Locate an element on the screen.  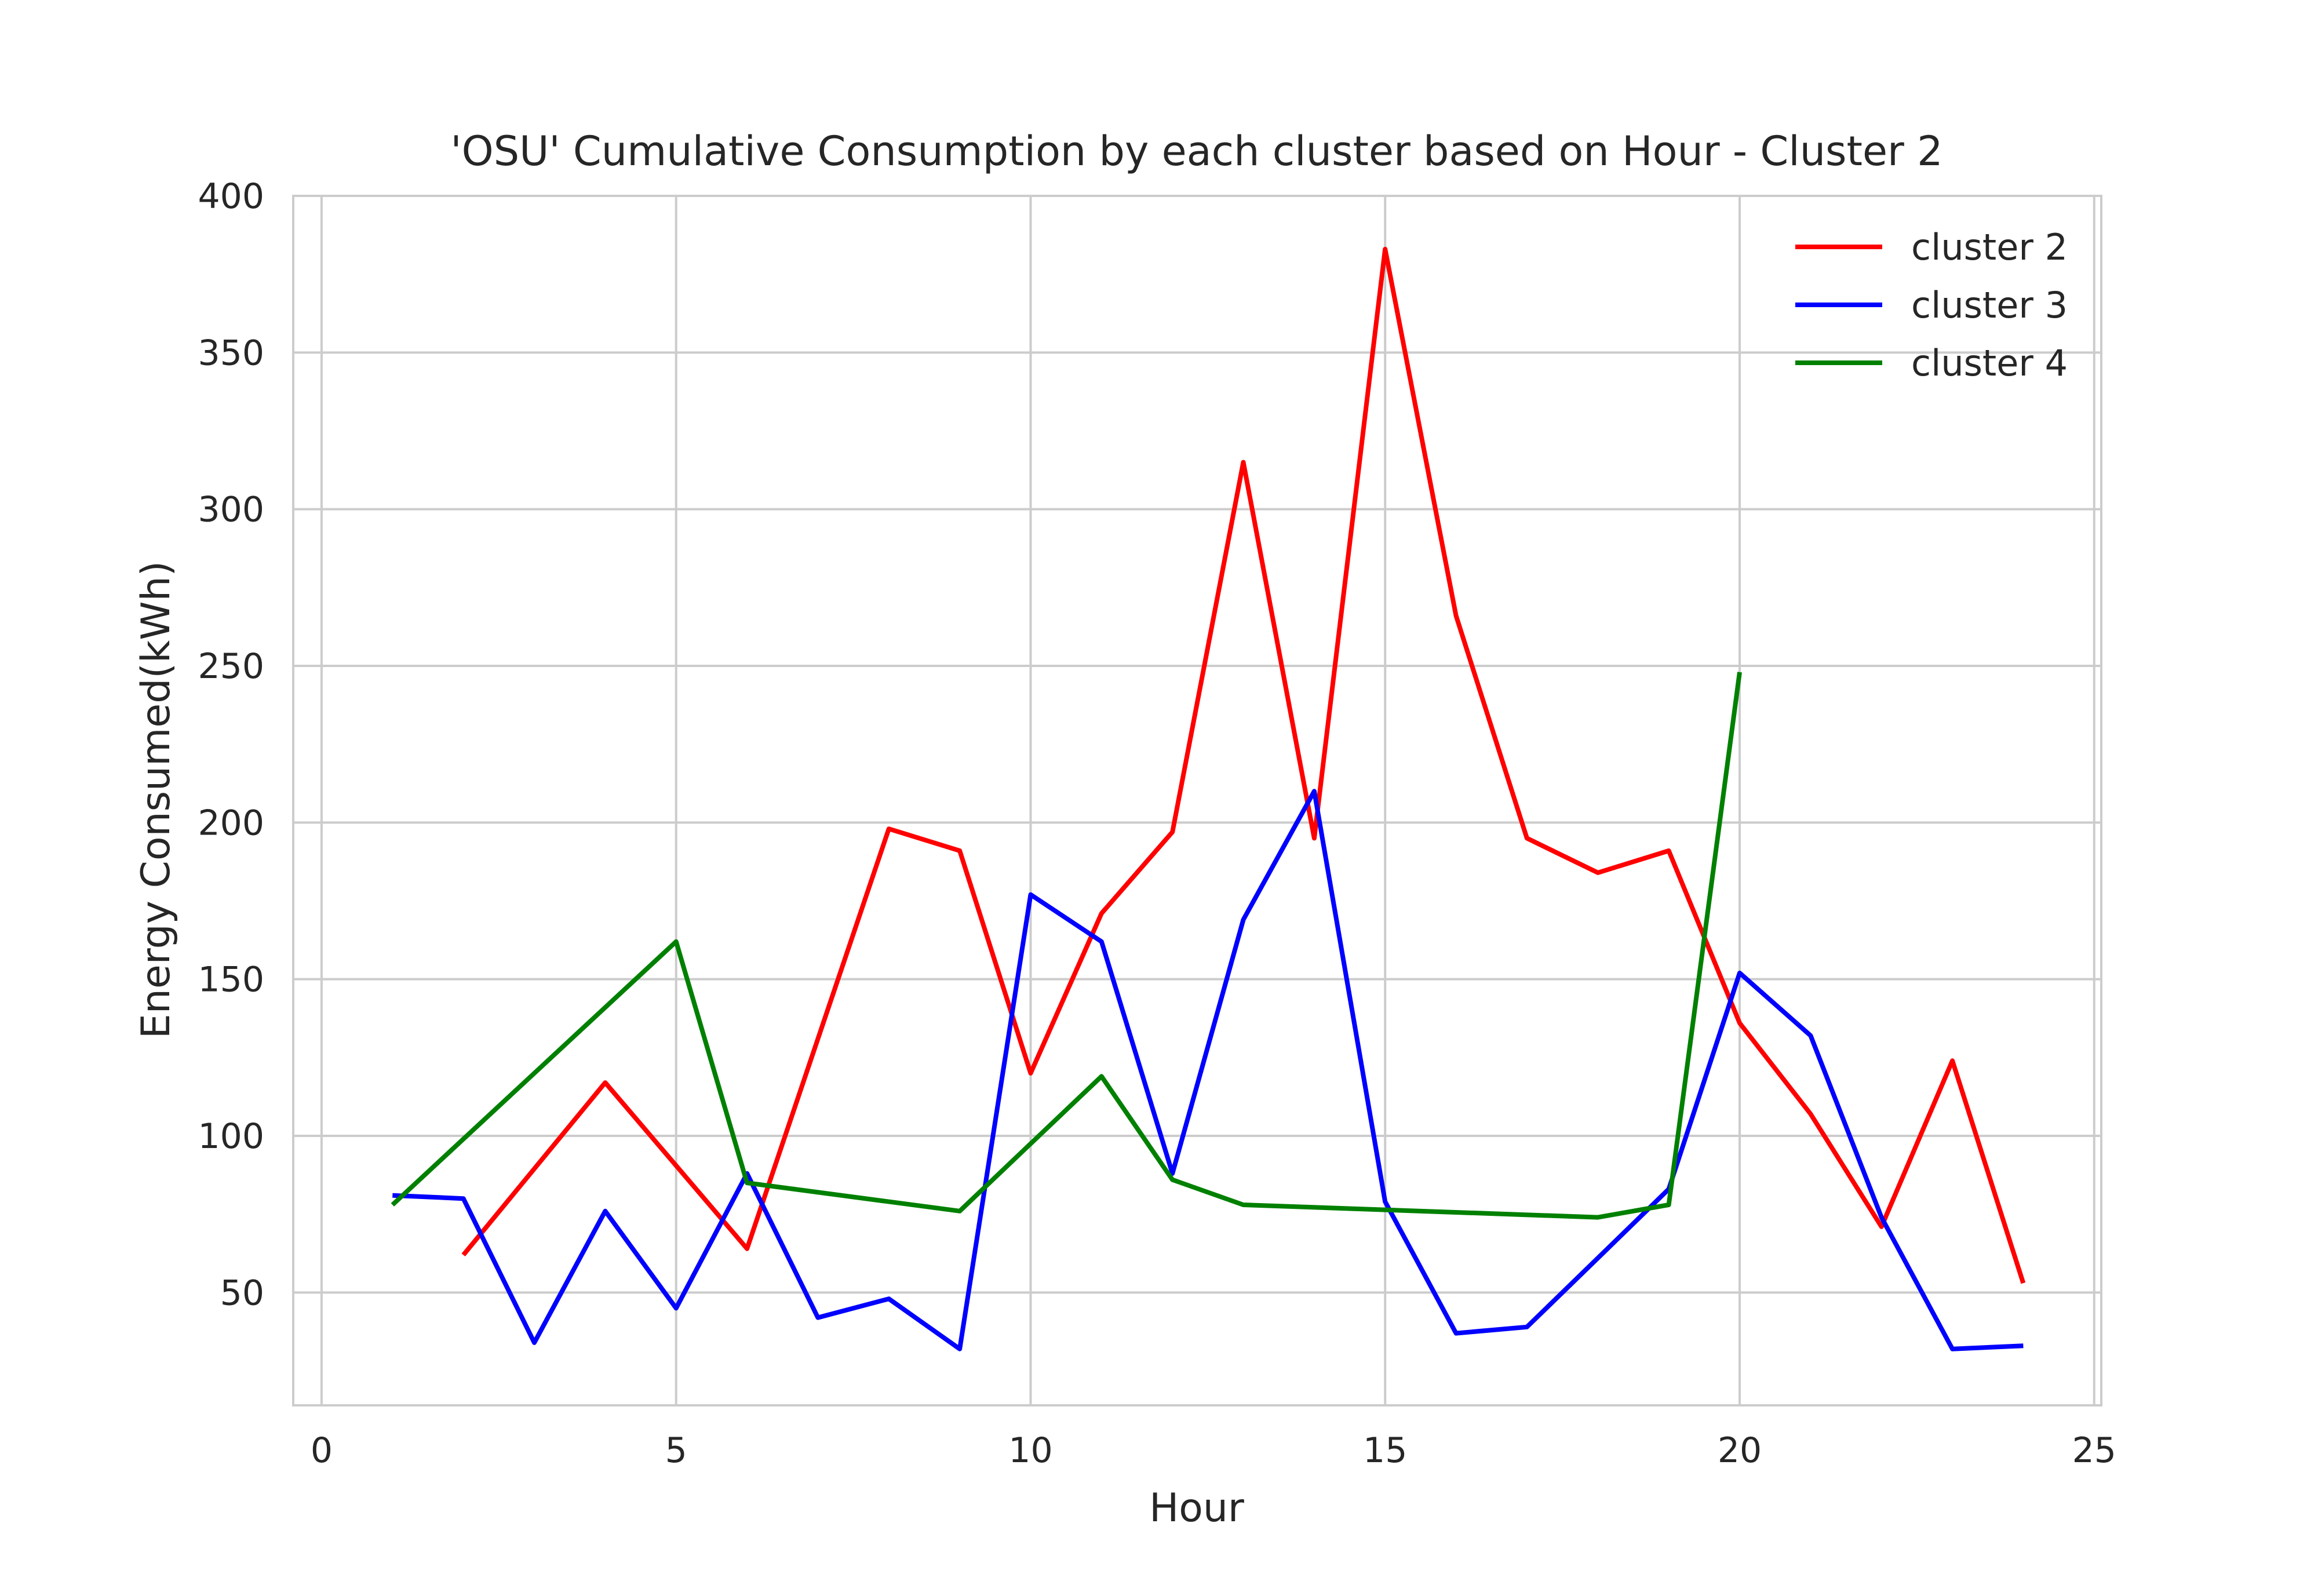
y-tick-label: 300 is located at coordinates (231, 510).